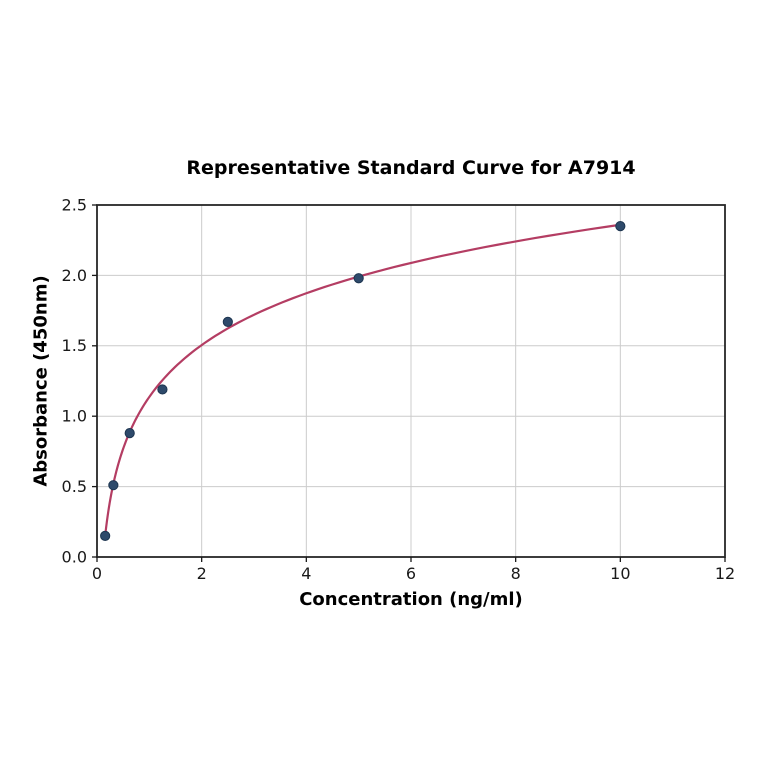 The width and height of the screenshot is (764, 764). What do you see at coordinates (41, 381) in the screenshot?
I see `y-axis-label: Absorbance (450nm)` at bounding box center [41, 381].